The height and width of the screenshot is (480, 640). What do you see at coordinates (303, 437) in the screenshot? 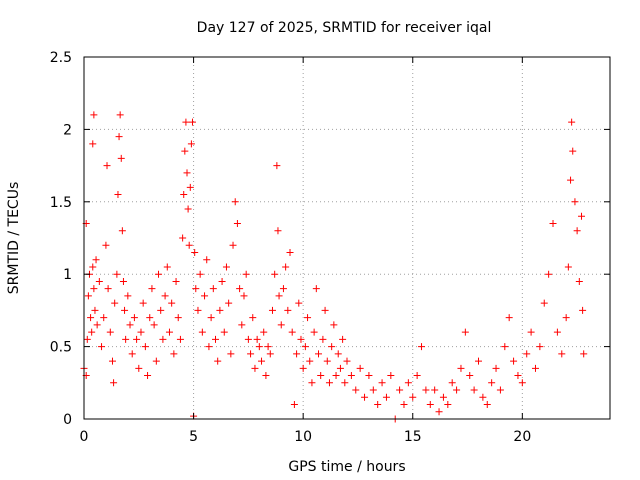
I see `x-tick-label: 10` at bounding box center [303, 437].